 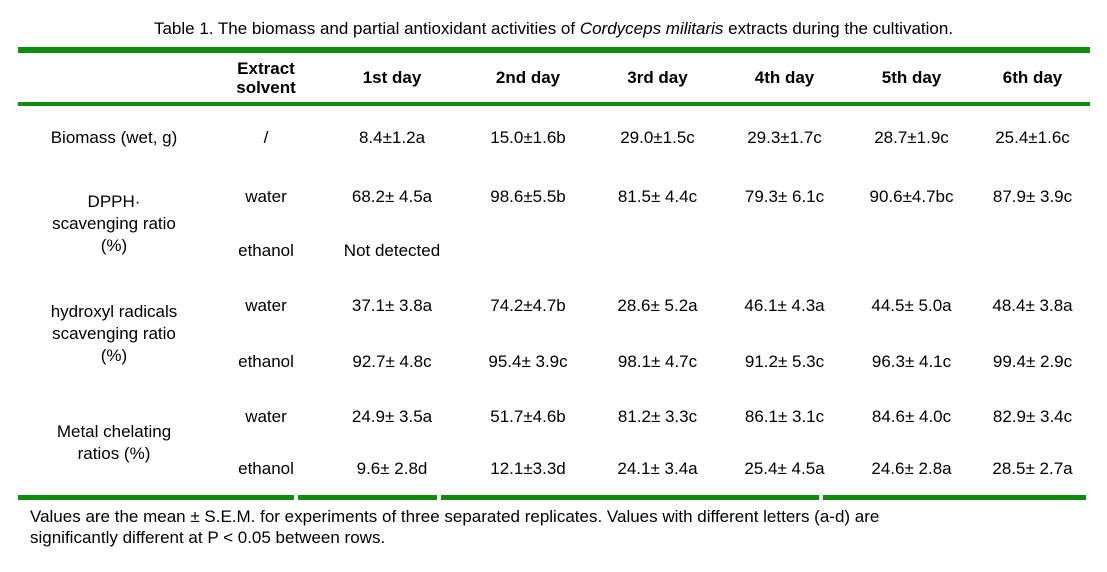 What do you see at coordinates (554, 50) in the screenshot?
I see `table-top-rule` at bounding box center [554, 50].